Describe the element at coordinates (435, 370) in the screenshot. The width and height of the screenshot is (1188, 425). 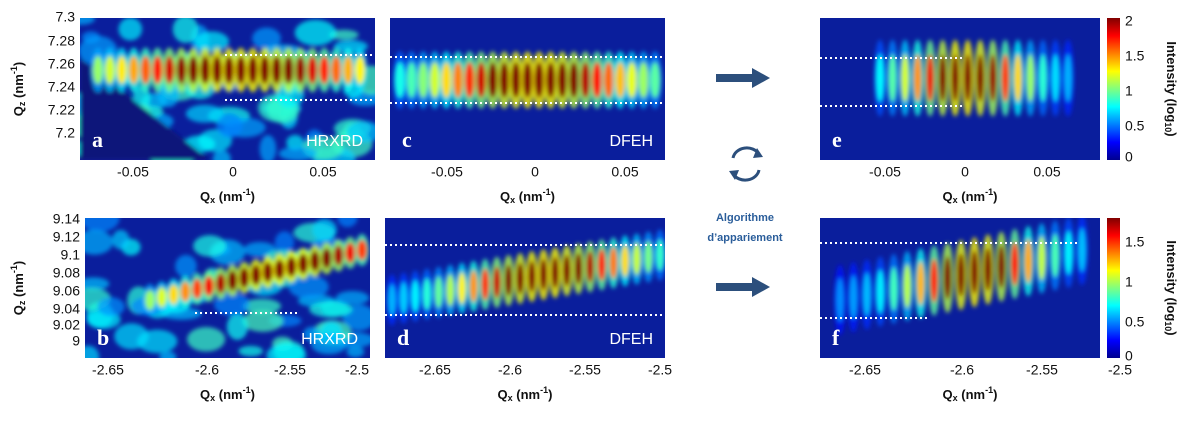
I see `x-tick-label: -2.65` at that location.